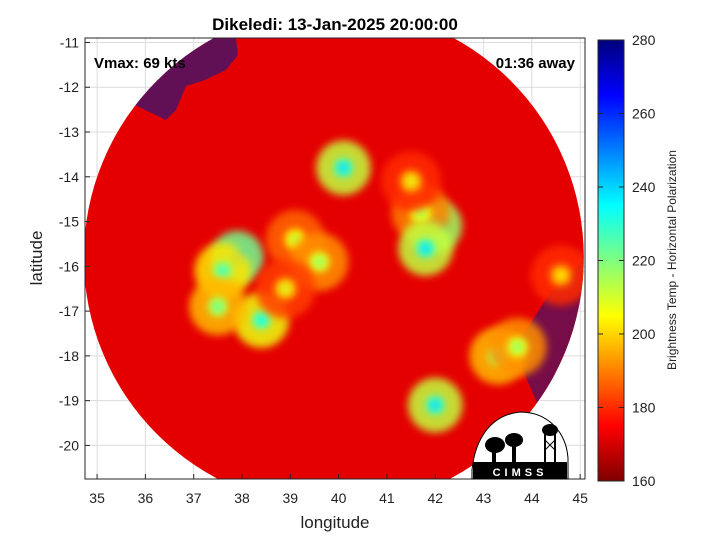 The height and width of the screenshot is (545, 720). What do you see at coordinates (520, 445) in the screenshot?
I see `cimss-logo: CIMSS` at bounding box center [520, 445].